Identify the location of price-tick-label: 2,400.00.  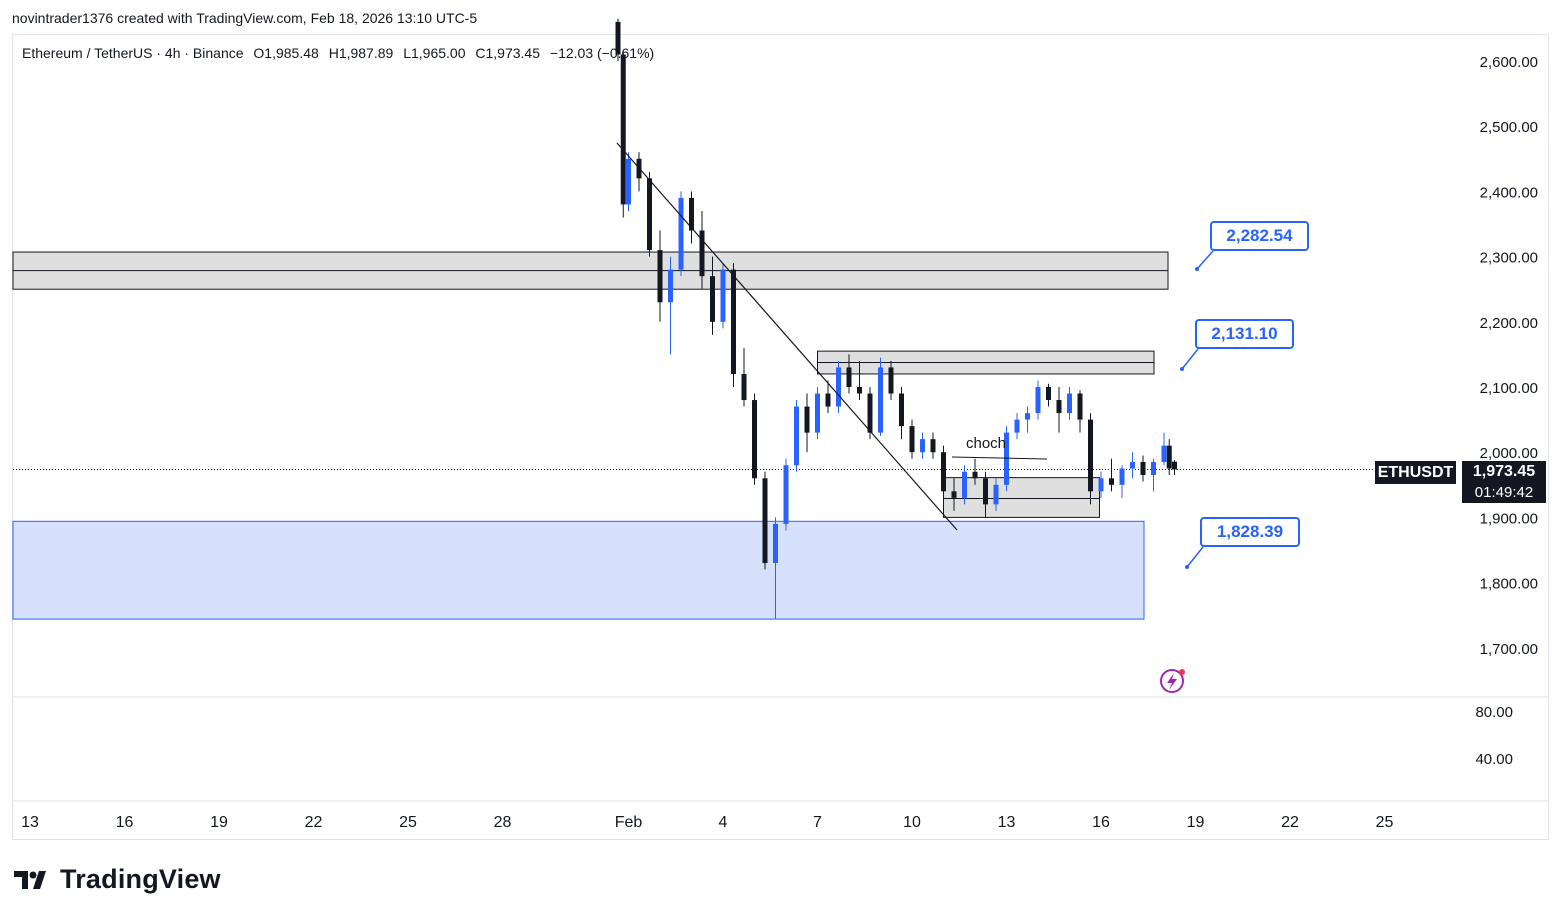
(1509, 192).